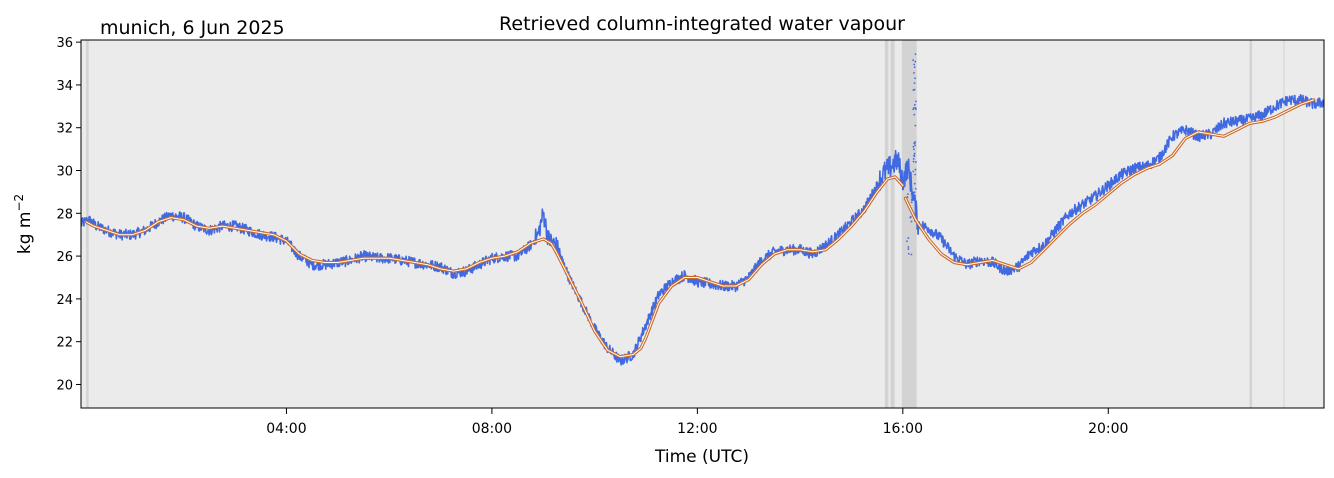 Image resolution: width=1334 pixels, height=478 pixels. Describe the element at coordinates (64, 43) in the screenshot. I see `y-tick-label: 36` at that location.